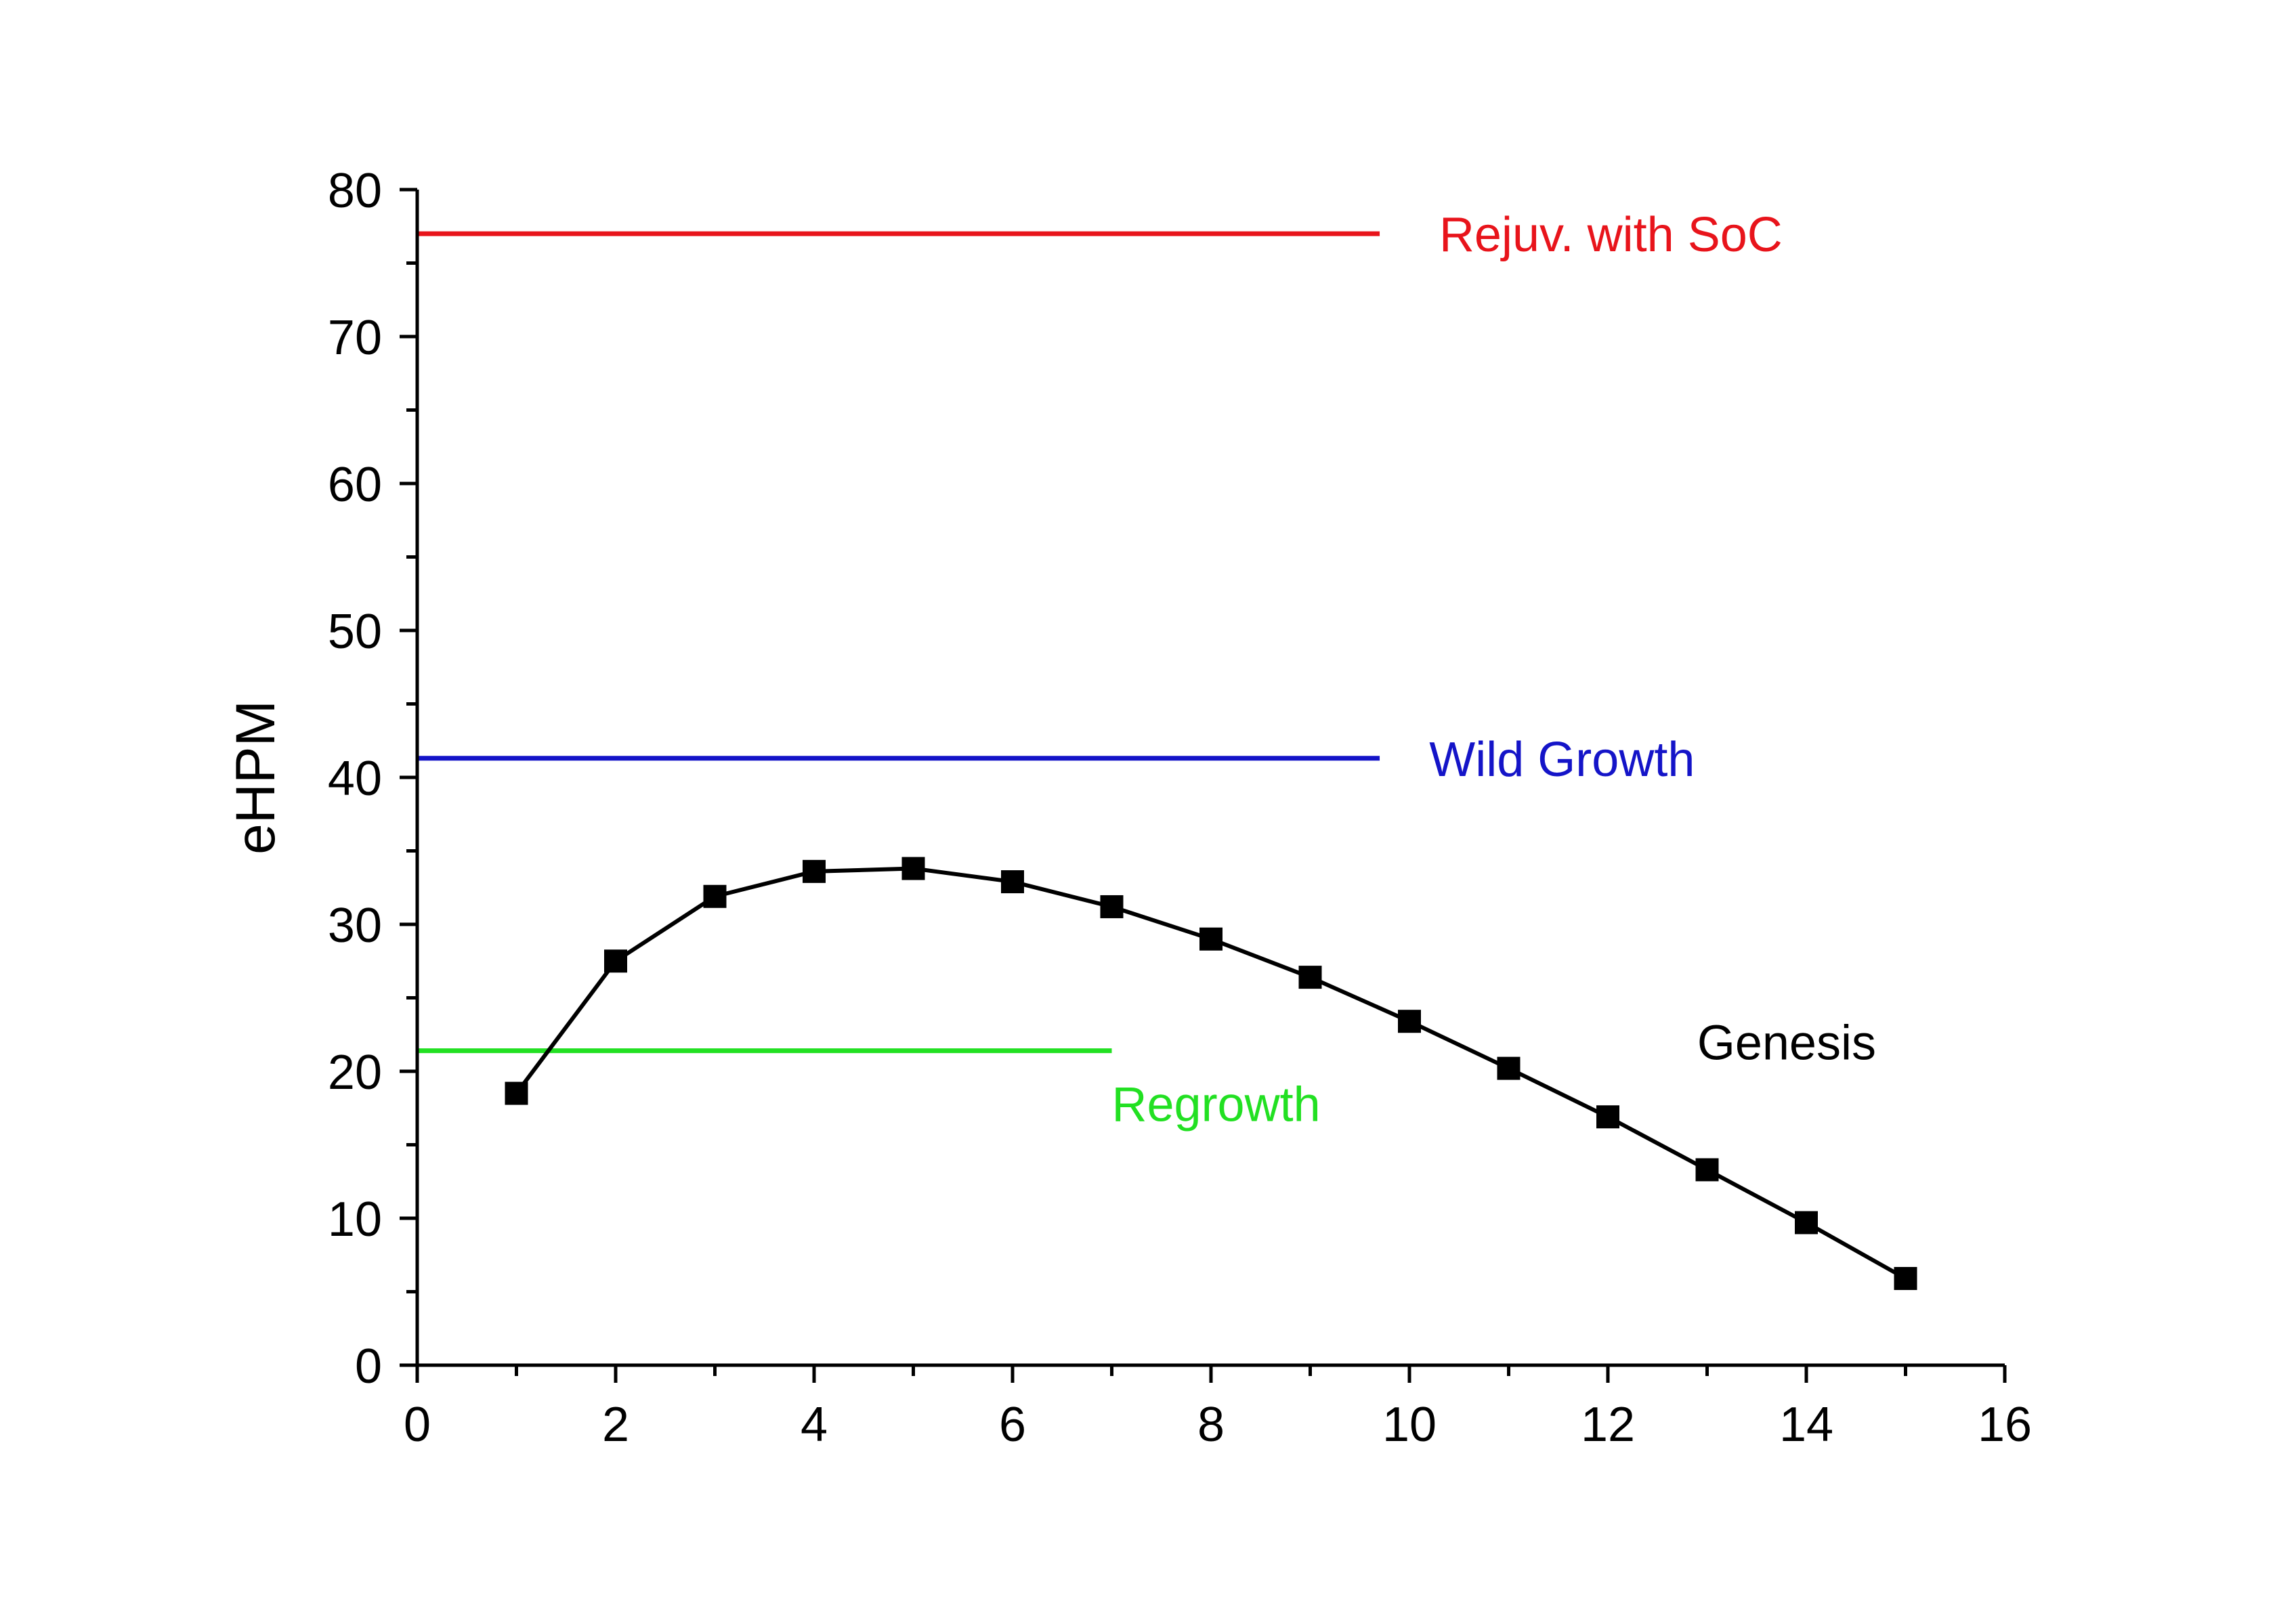 The width and height of the screenshot is (2296, 1611). What do you see at coordinates (355, 1220) in the screenshot?
I see `y-tick-label: 10` at bounding box center [355, 1220].